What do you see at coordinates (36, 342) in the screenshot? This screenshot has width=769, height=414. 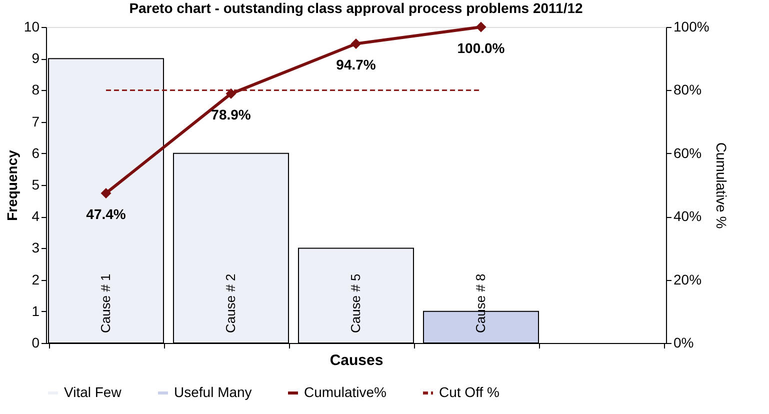 I see `y-tick-label: 0` at bounding box center [36, 342].